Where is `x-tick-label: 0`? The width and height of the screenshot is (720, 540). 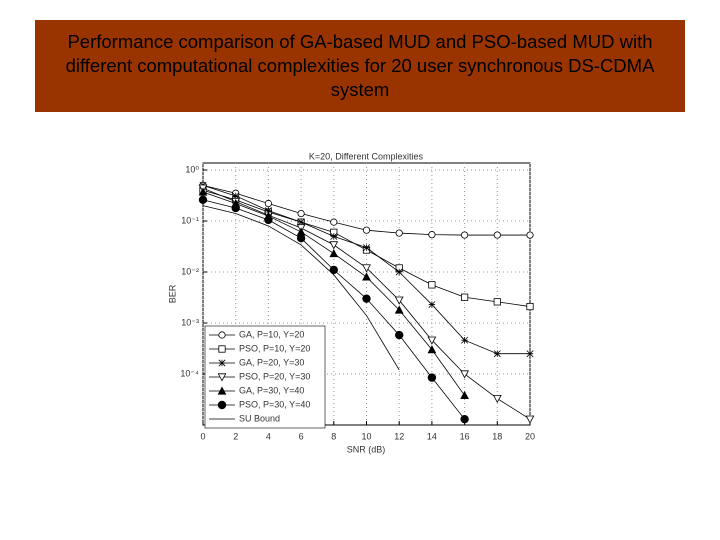
x-tick-label: 0 is located at coordinates (202, 436).